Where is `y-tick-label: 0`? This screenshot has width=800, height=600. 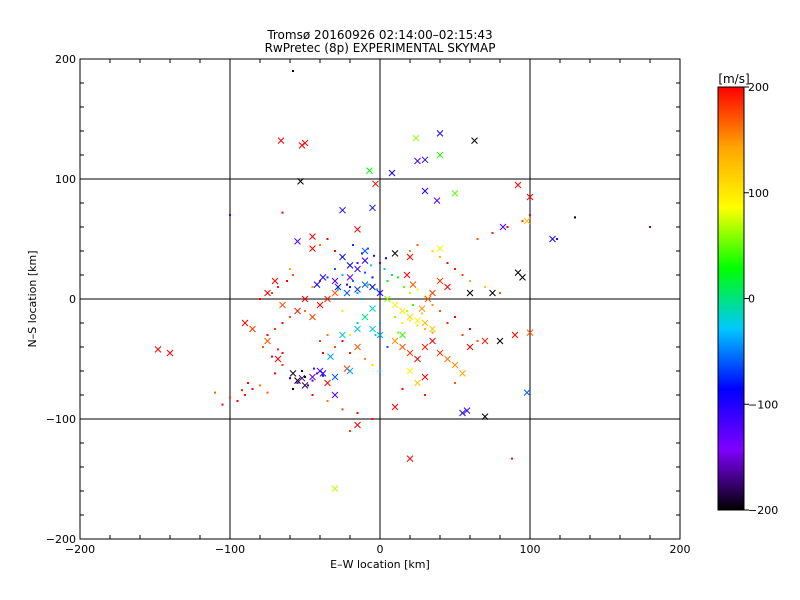
y-tick-label: 0 is located at coordinates (72, 299).